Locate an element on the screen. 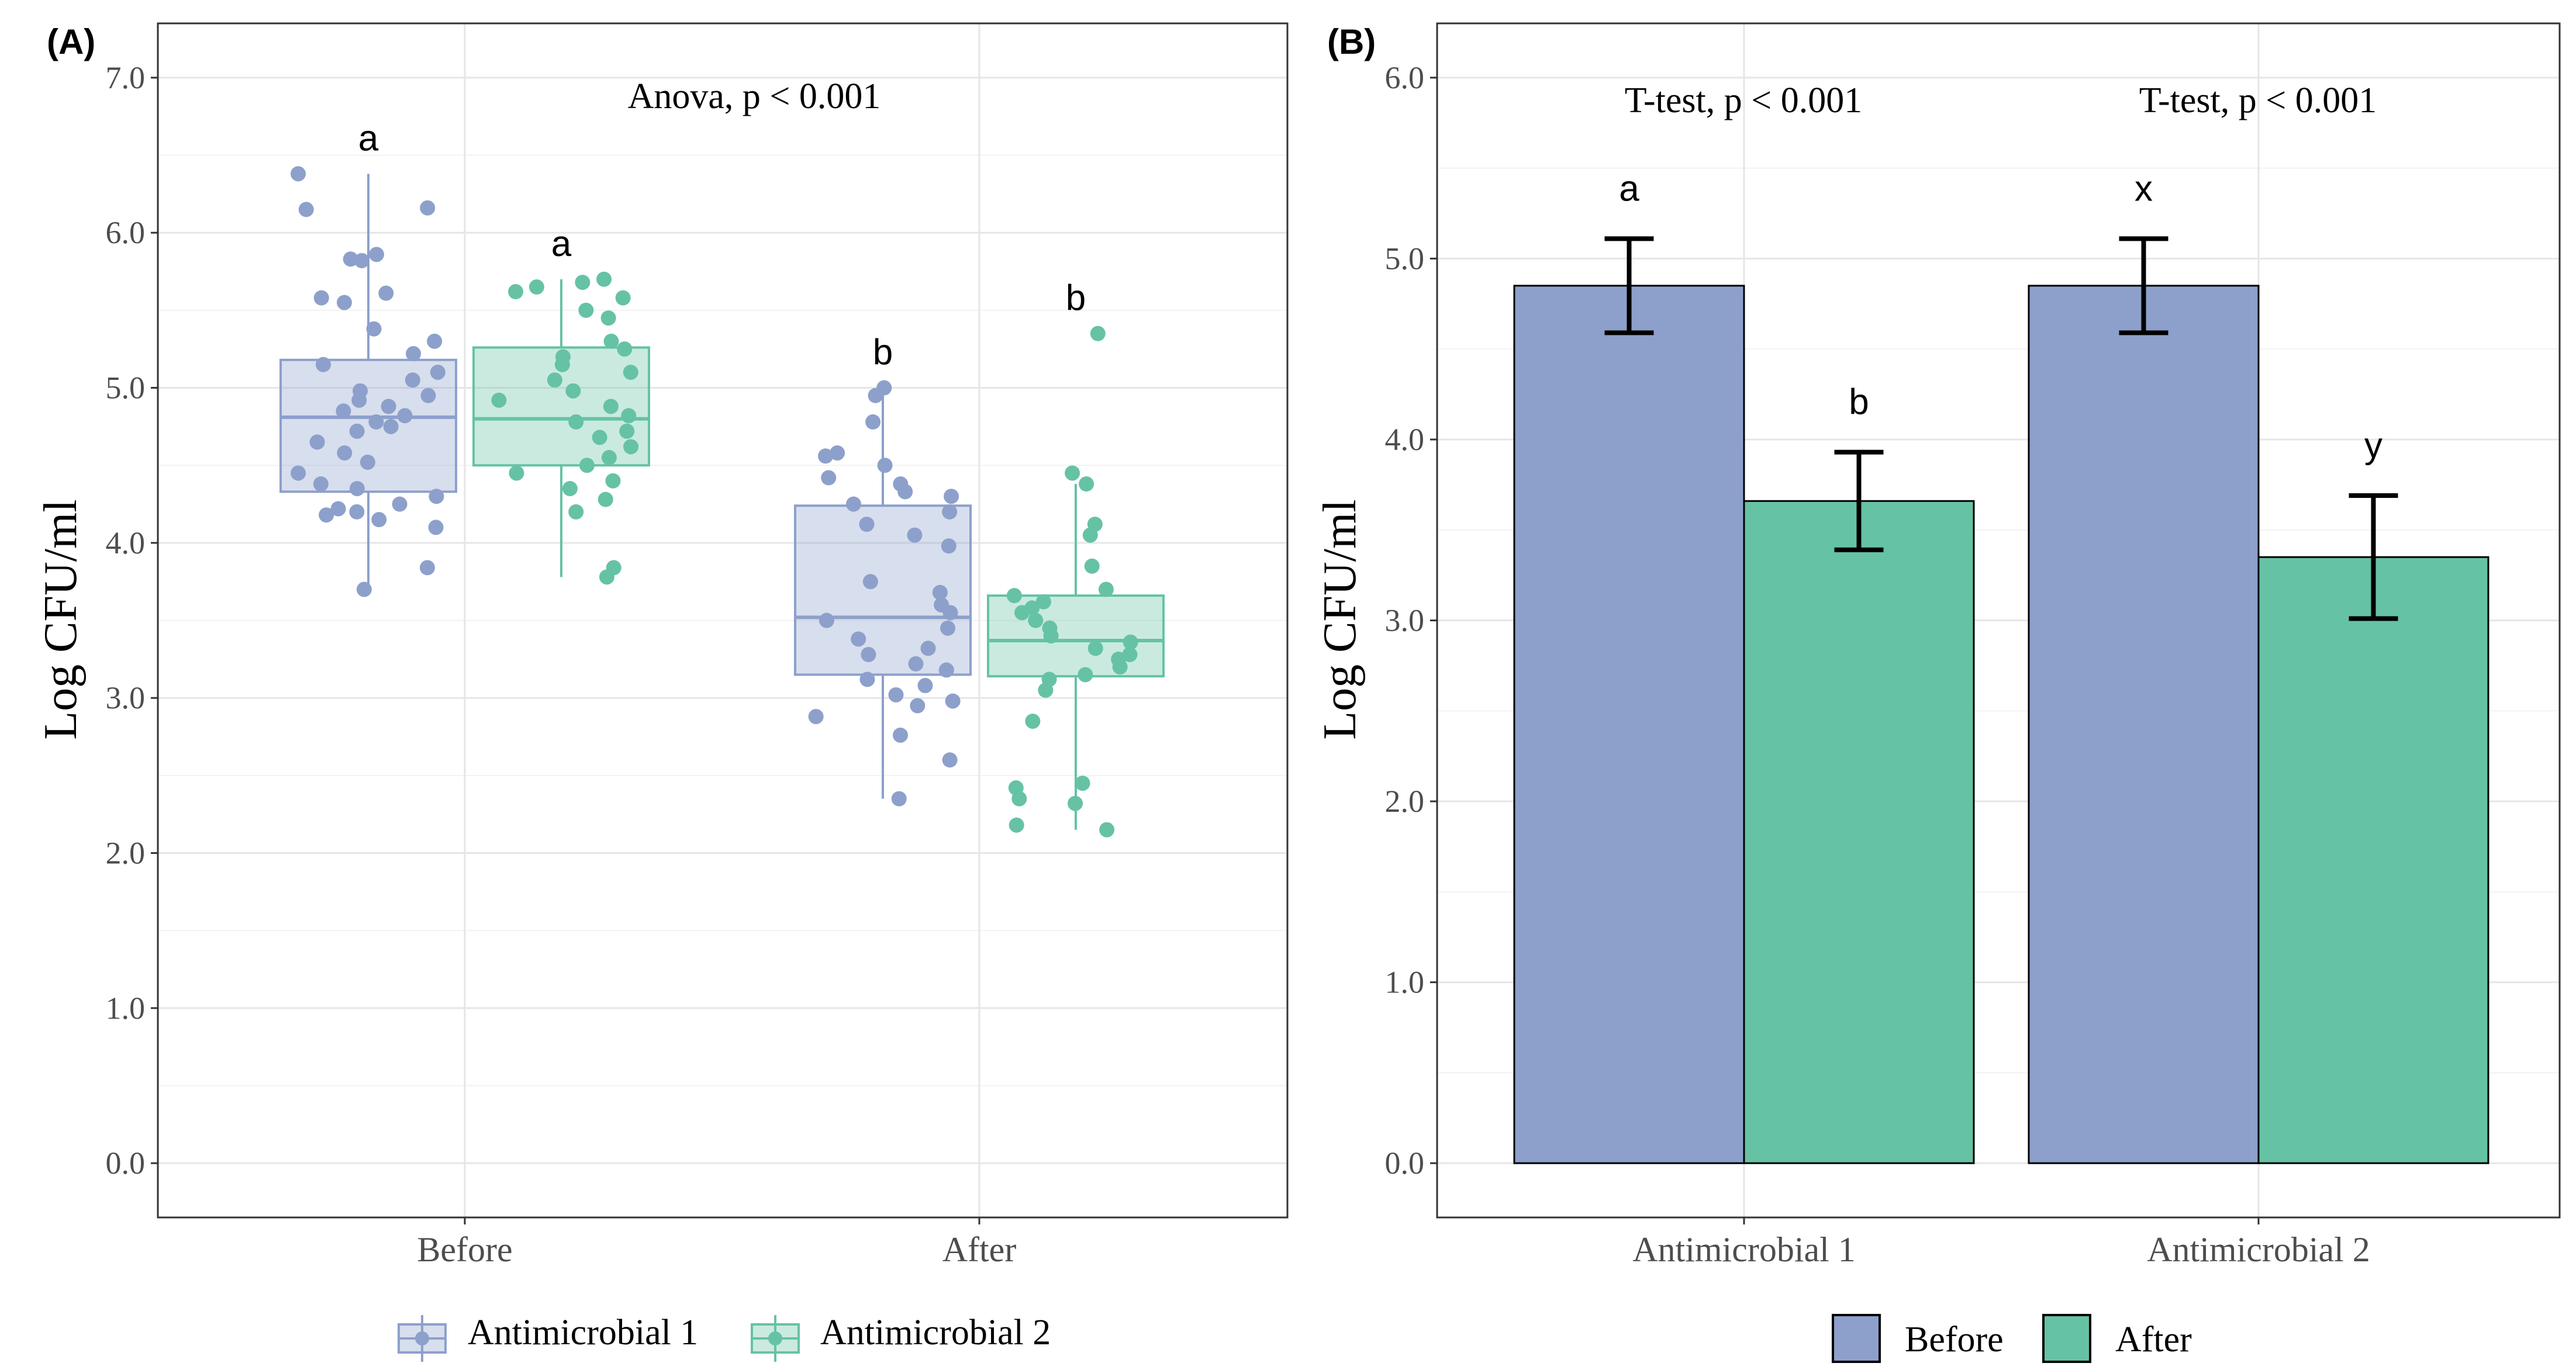 Image resolution: width=2576 pixels, height=1370 pixels. significance-letter: a is located at coordinates (368, 138).